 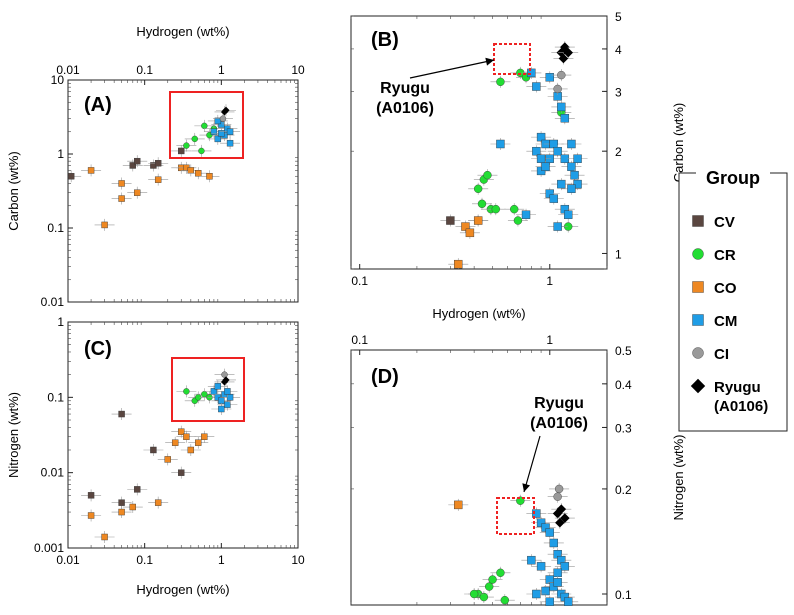 What do you see at coordinates (737, 387) in the screenshot?
I see `legend-label-5: Ryugu` at bounding box center [737, 387].